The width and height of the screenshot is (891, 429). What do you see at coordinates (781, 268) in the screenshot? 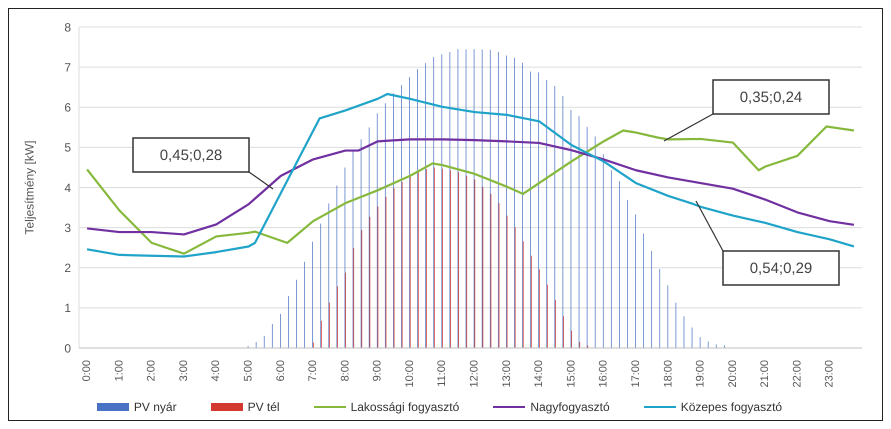
I see `annotation: 0,54;0,29` at bounding box center [781, 268].